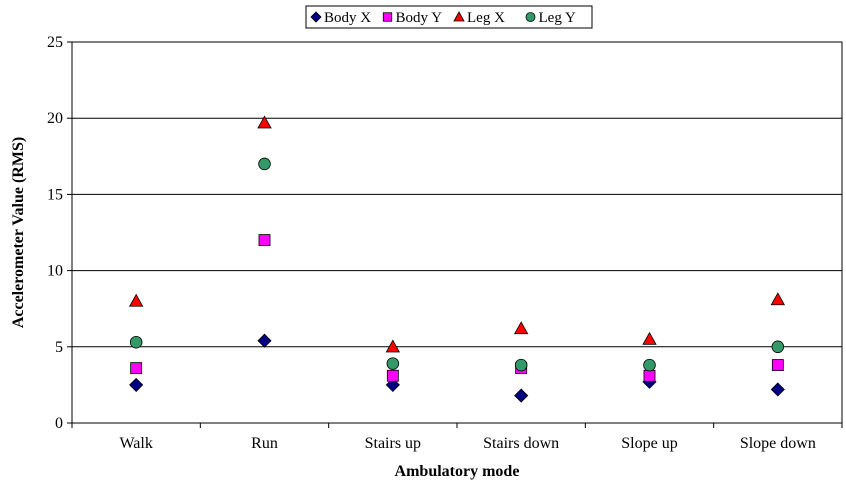 This screenshot has height=486, width=846. I want to click on y-tick-label: 25, so click(55, 42).